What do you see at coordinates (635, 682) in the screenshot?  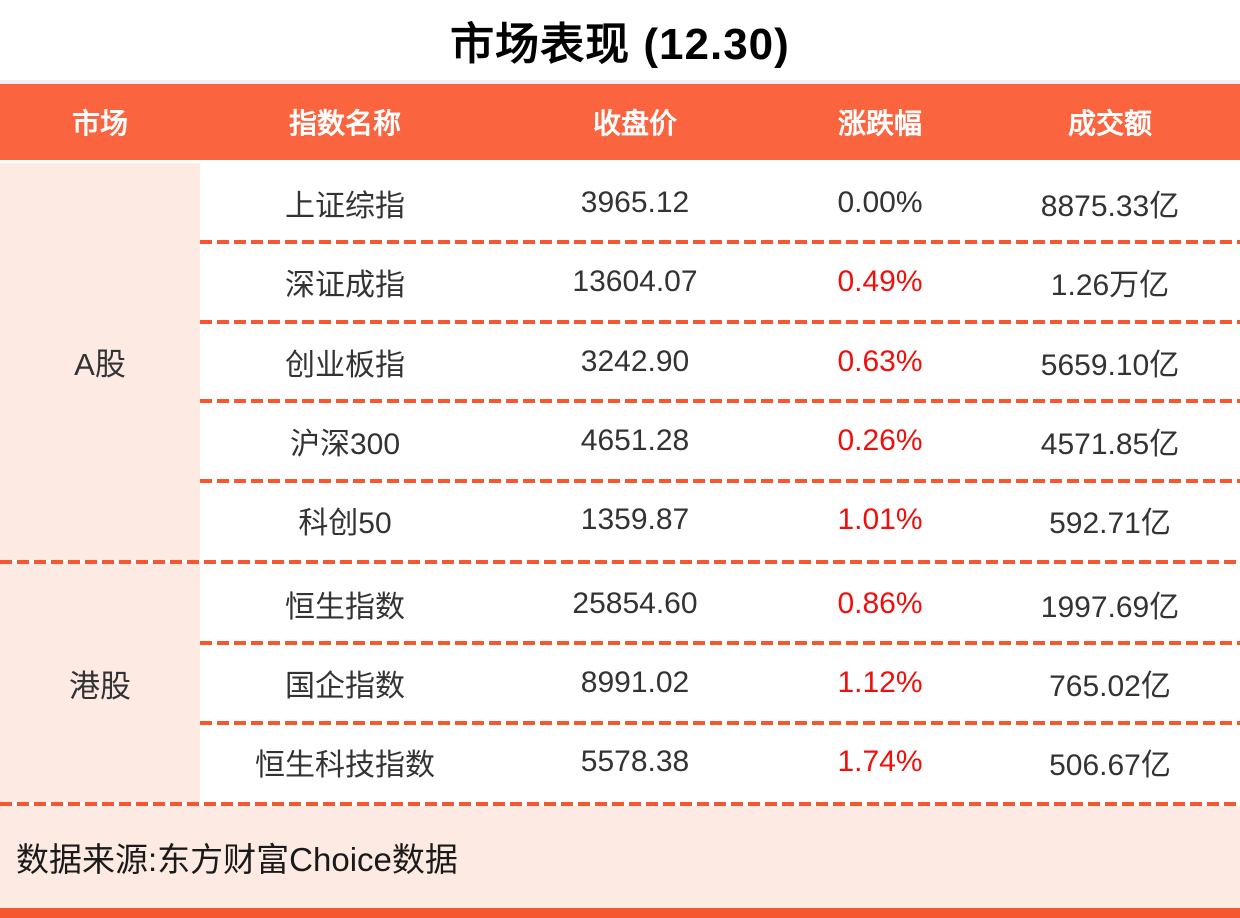 I see `close-price-cell: 8991.02` at bounding box center [635, 682].